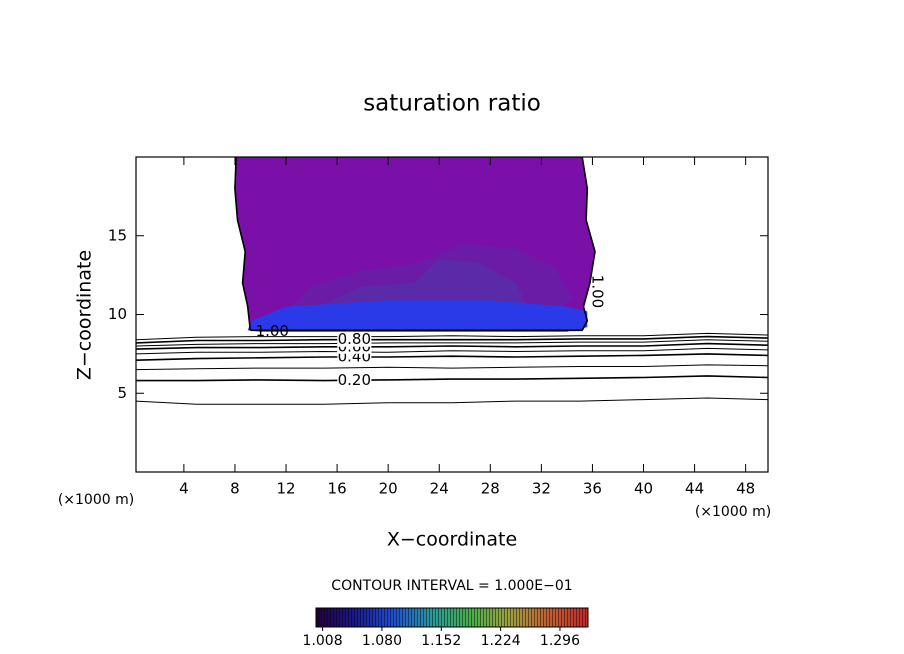  Describe the element at coordinates (452, 540) in the screenshot. I see `x-axis-label: X−coordinate` at that location.